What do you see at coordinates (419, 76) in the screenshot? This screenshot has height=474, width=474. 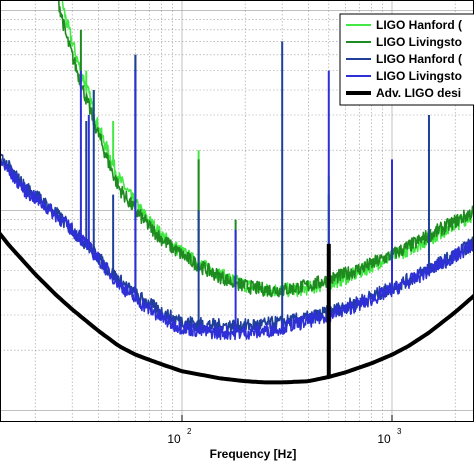 I see `legend-label-4: LIGO Livingsto` at bounding box center [419, 76].